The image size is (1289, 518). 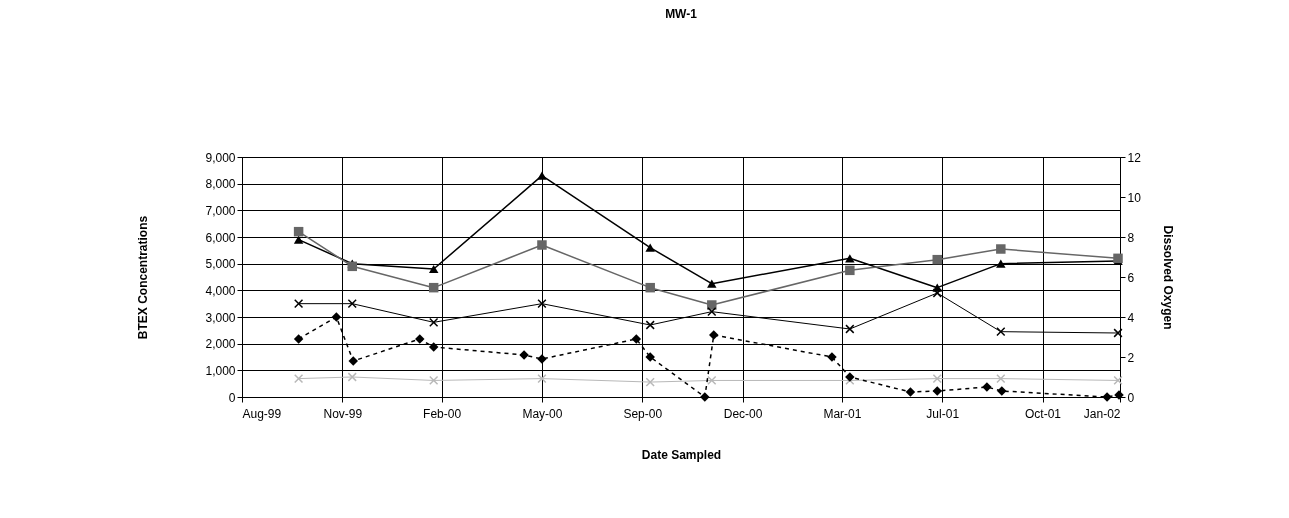 What do you see at coordinates (943, 413) in the screenshot?
I see `x-tick-label: Jul-01` at bounding box center [943, 413].